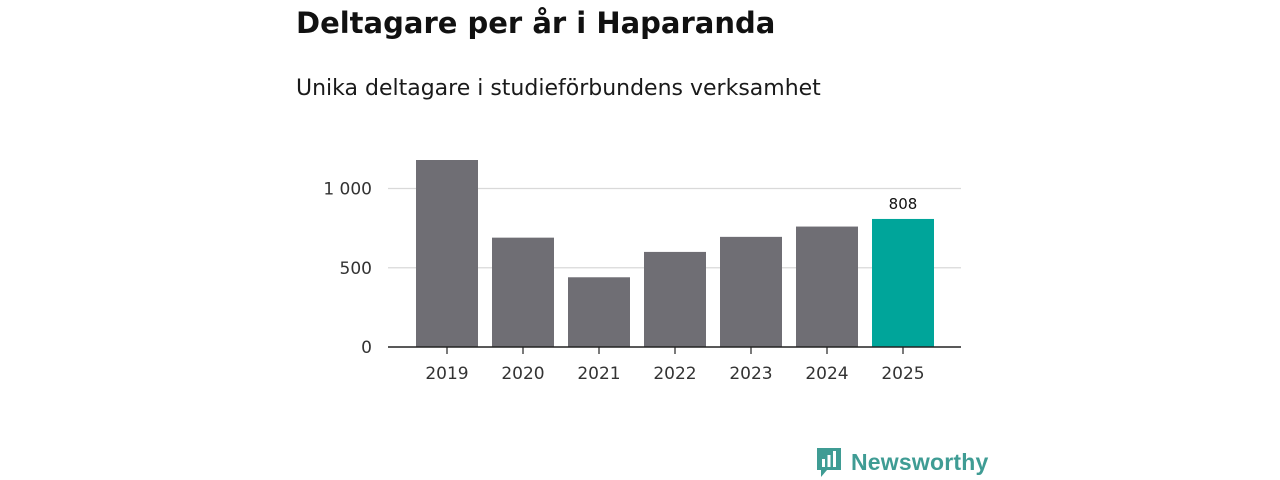 The width and height of the screenshot is (1280, 480). What do you see at coordinates (903, 204) in the screenshot?
I see `data-label: 808` at bounding box center [903, 204].